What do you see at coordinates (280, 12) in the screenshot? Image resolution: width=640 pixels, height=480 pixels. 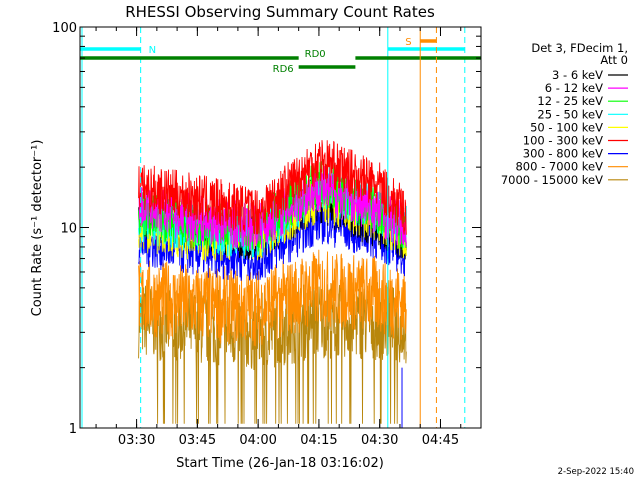 I see `chart-title: RHESSI Observing Summary Count Rates` at bounding box center [280, 12].